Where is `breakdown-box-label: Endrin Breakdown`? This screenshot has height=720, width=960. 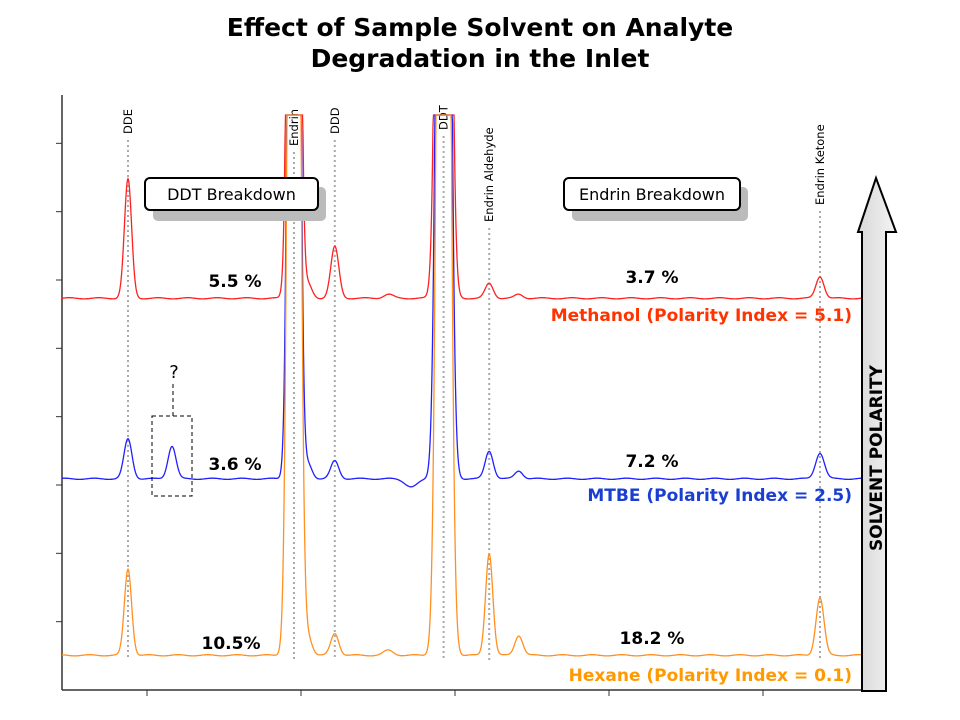 breakdown-box-label: Endrin Breakdown is located at coordinates (652, 194).